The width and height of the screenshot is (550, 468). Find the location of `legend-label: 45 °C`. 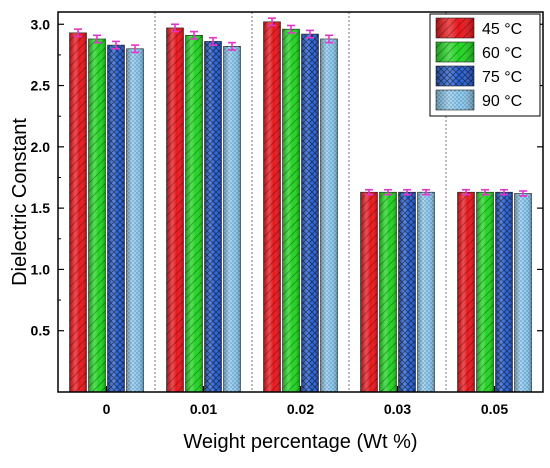

legend-label: 45 °C is located at coordinates (502, 29).